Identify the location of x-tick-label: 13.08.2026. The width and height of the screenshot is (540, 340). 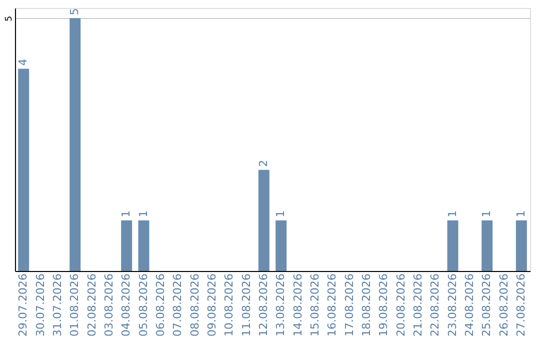
(281, 305).